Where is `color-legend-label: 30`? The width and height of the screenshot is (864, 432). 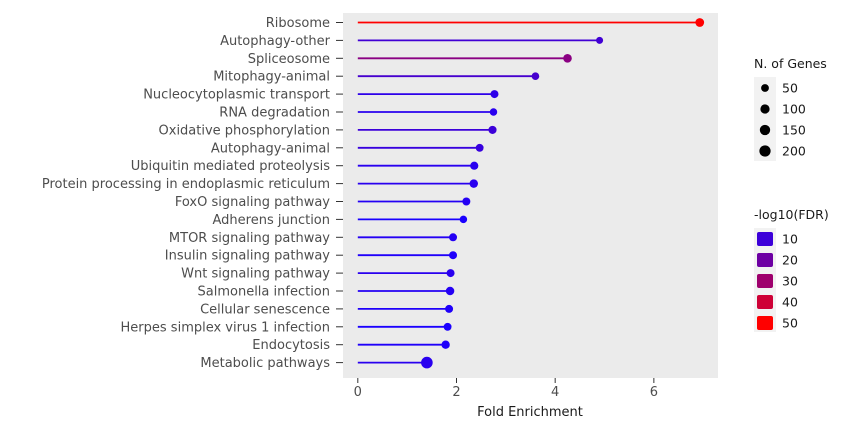
color-legend-label: 30 is located at coordinates (790, 281).